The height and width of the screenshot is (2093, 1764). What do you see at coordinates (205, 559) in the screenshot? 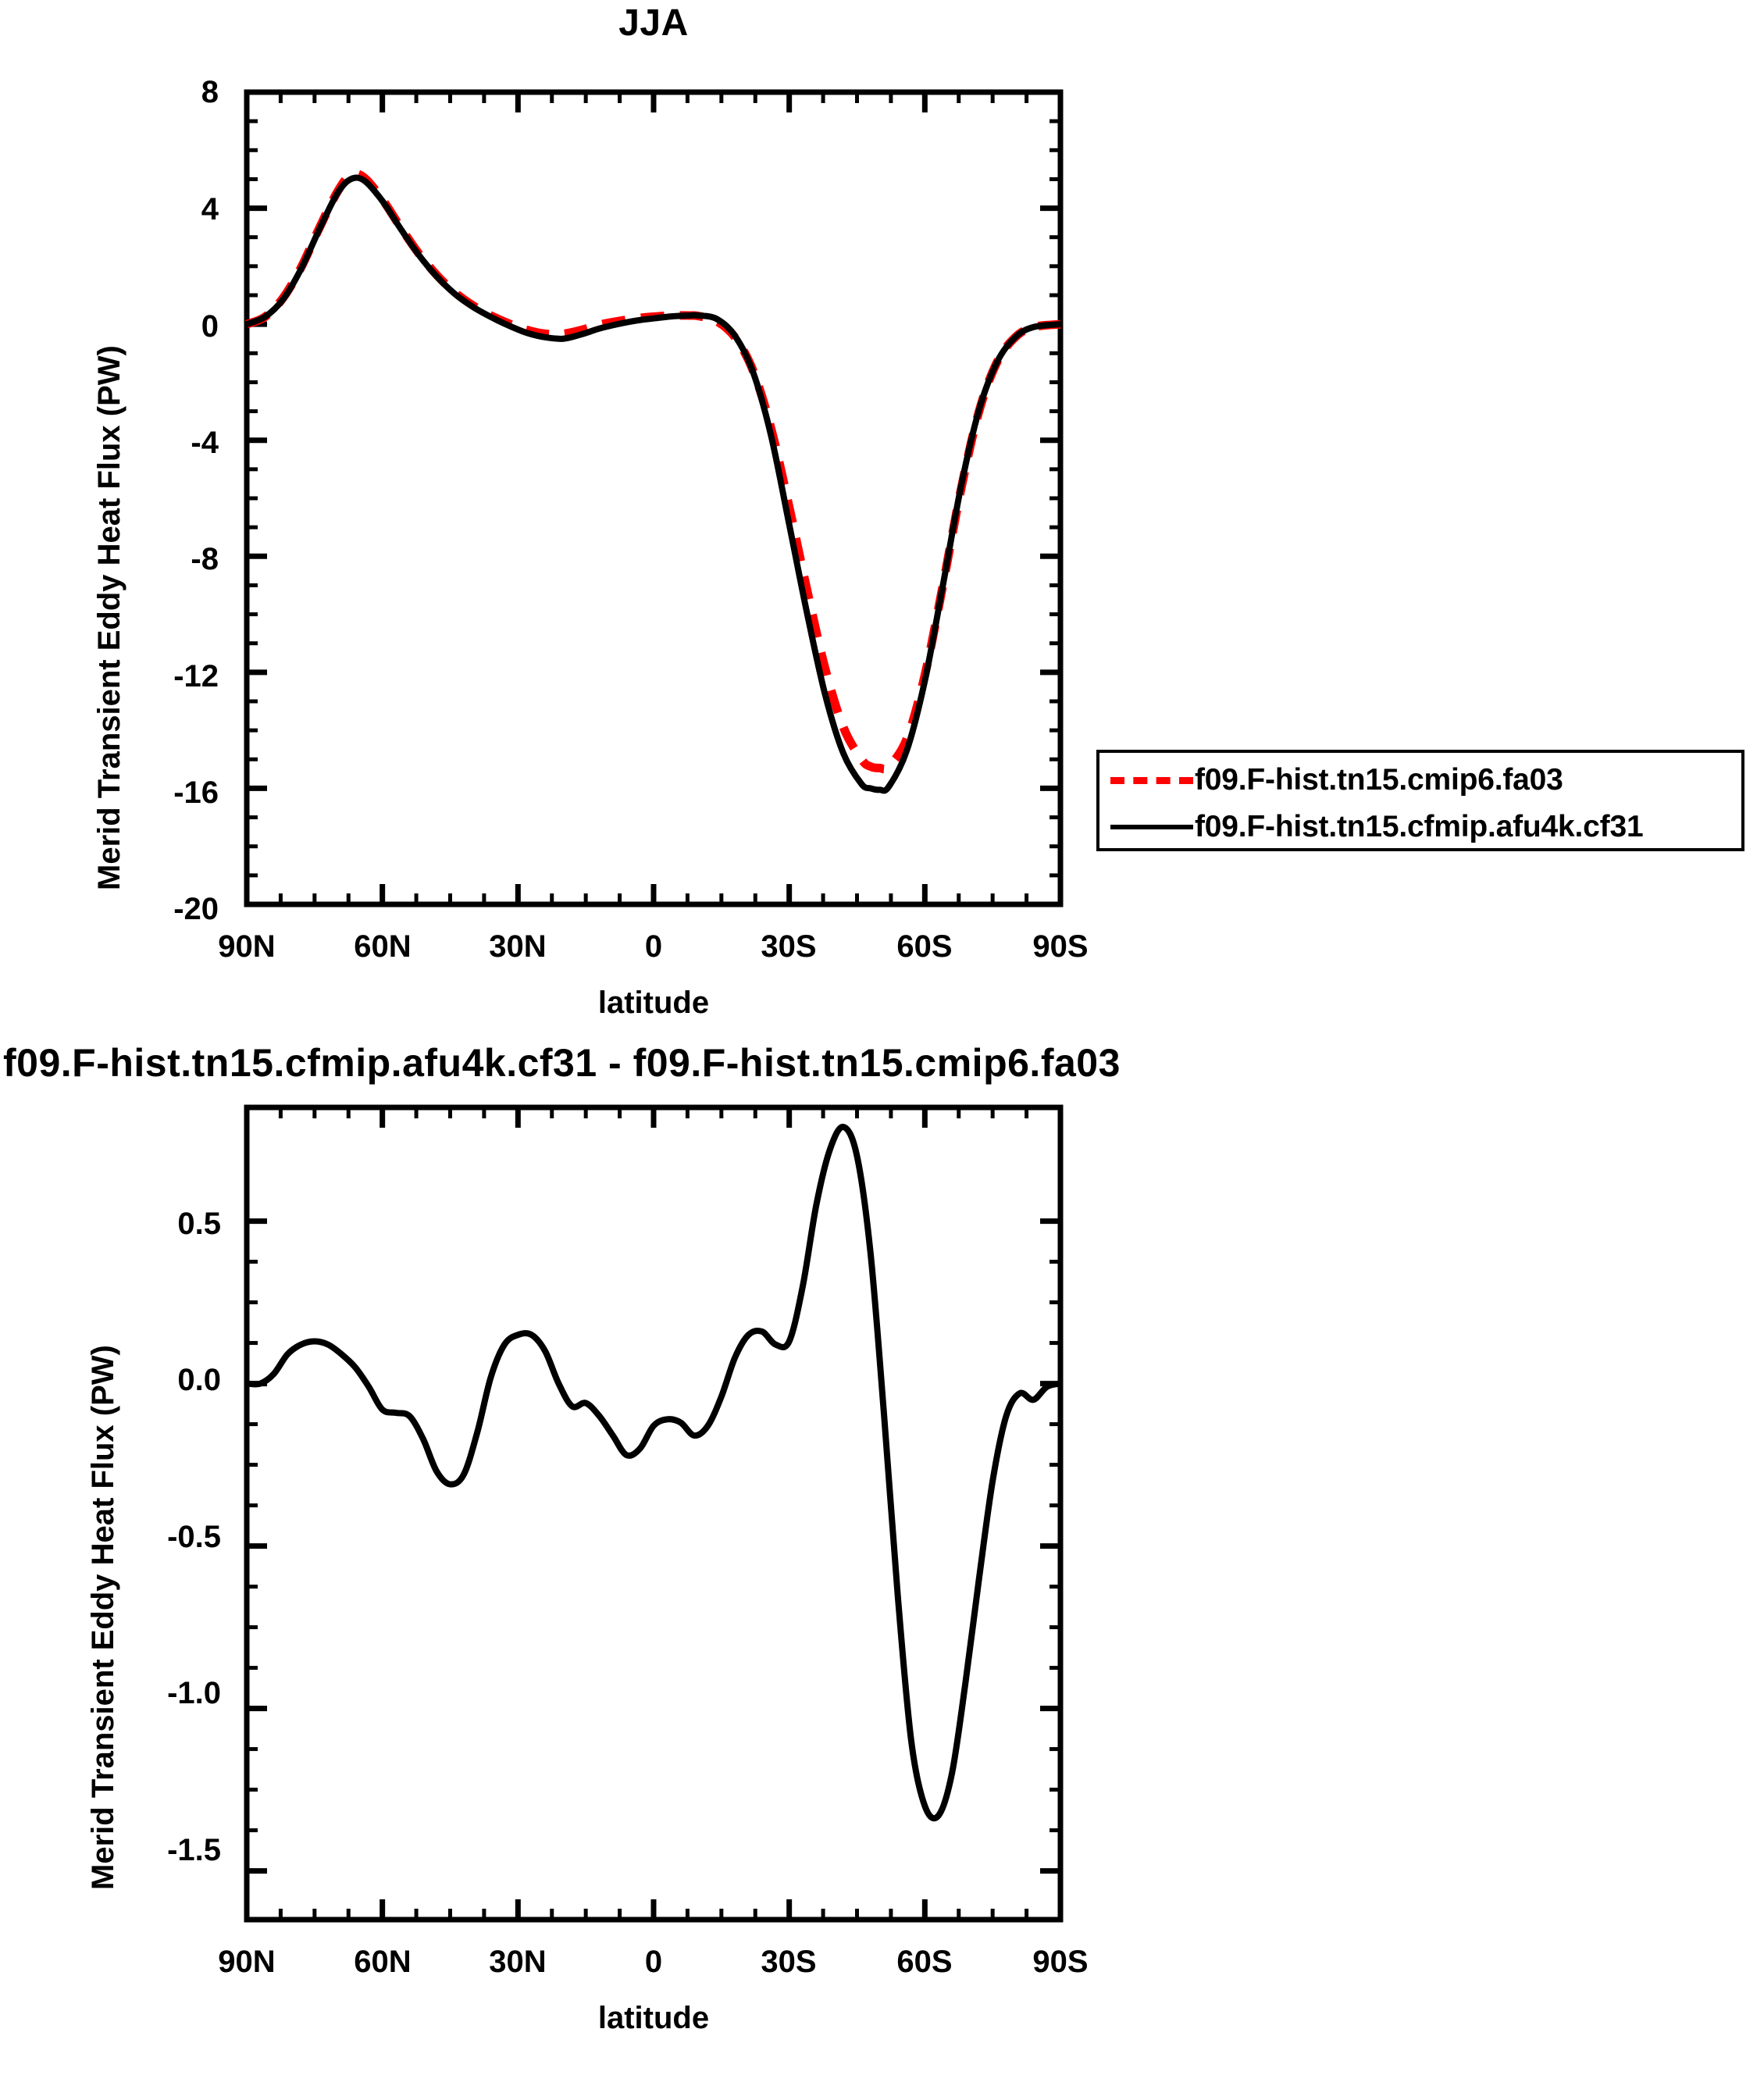
I see `top-ytick-m8: -8` at bounding box center [205, 559].